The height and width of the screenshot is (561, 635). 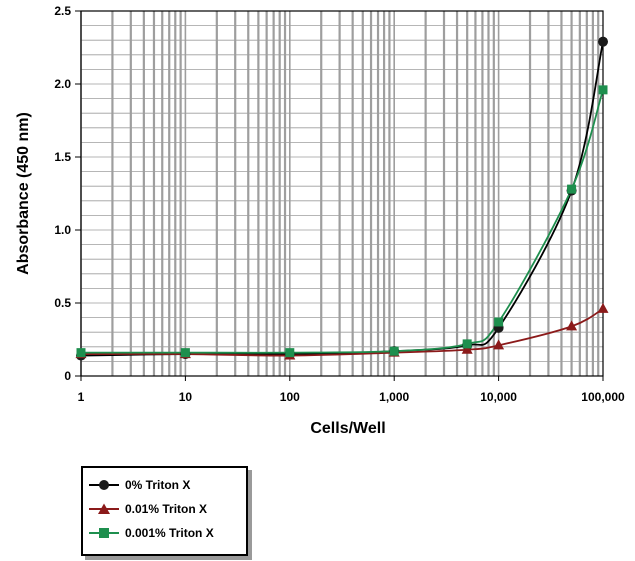 I want to click on legend-label: 0.001% Triton X, so click(x=169, y=533).